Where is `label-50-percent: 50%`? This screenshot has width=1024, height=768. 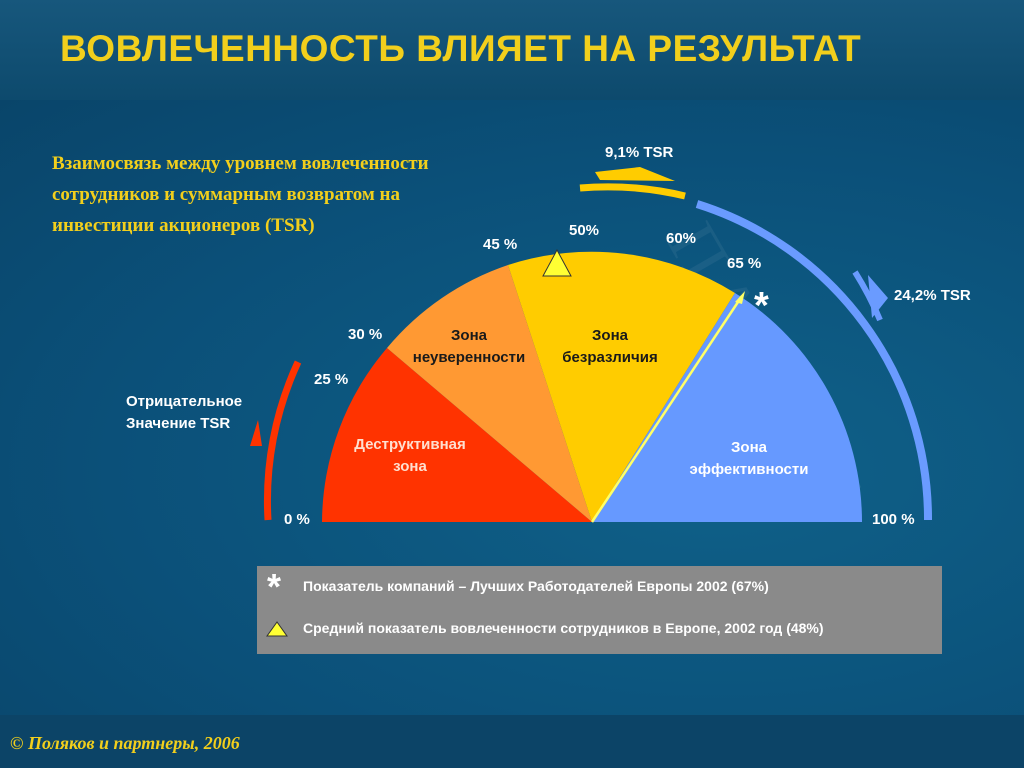 label-50-percent: 50% is located at coordinates (584, 230).